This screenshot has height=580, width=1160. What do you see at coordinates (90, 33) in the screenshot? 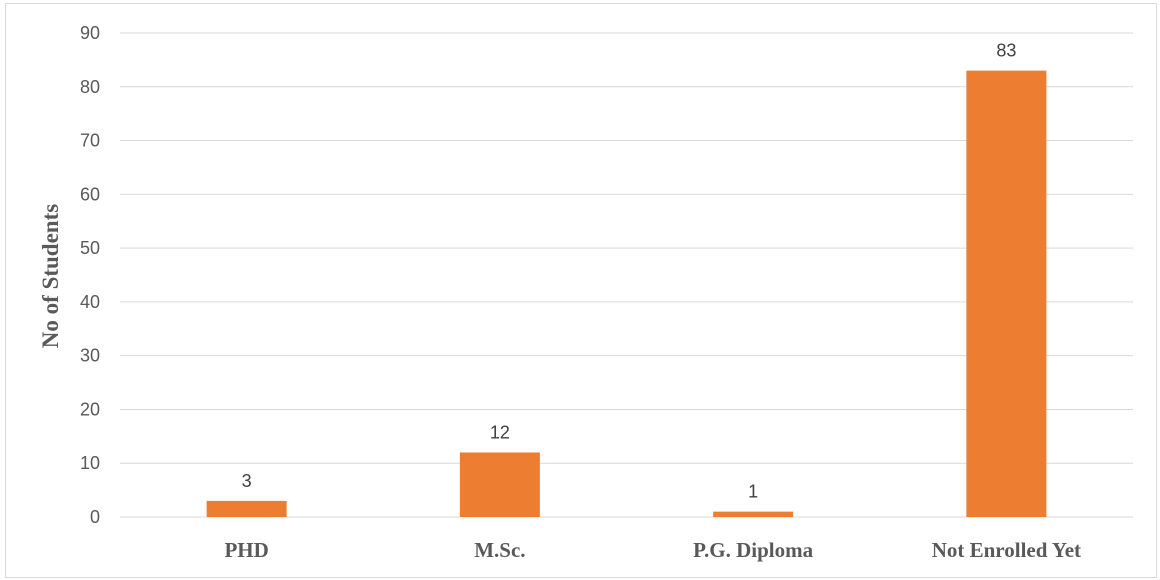
I see `y-tick-label: 90` at bounding box center [90, 33].